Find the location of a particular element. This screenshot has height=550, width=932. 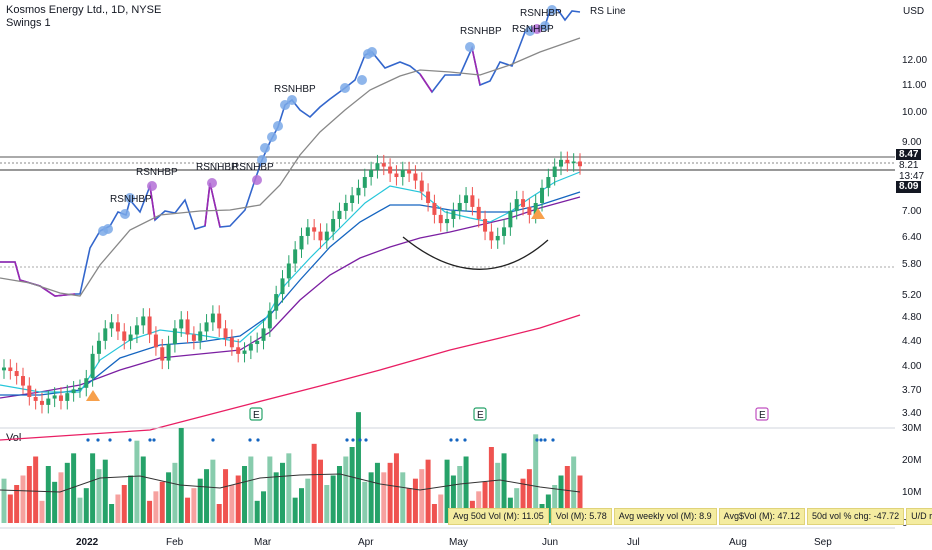

indicator-name: Swings 1 is located at coordinates (28, 23).